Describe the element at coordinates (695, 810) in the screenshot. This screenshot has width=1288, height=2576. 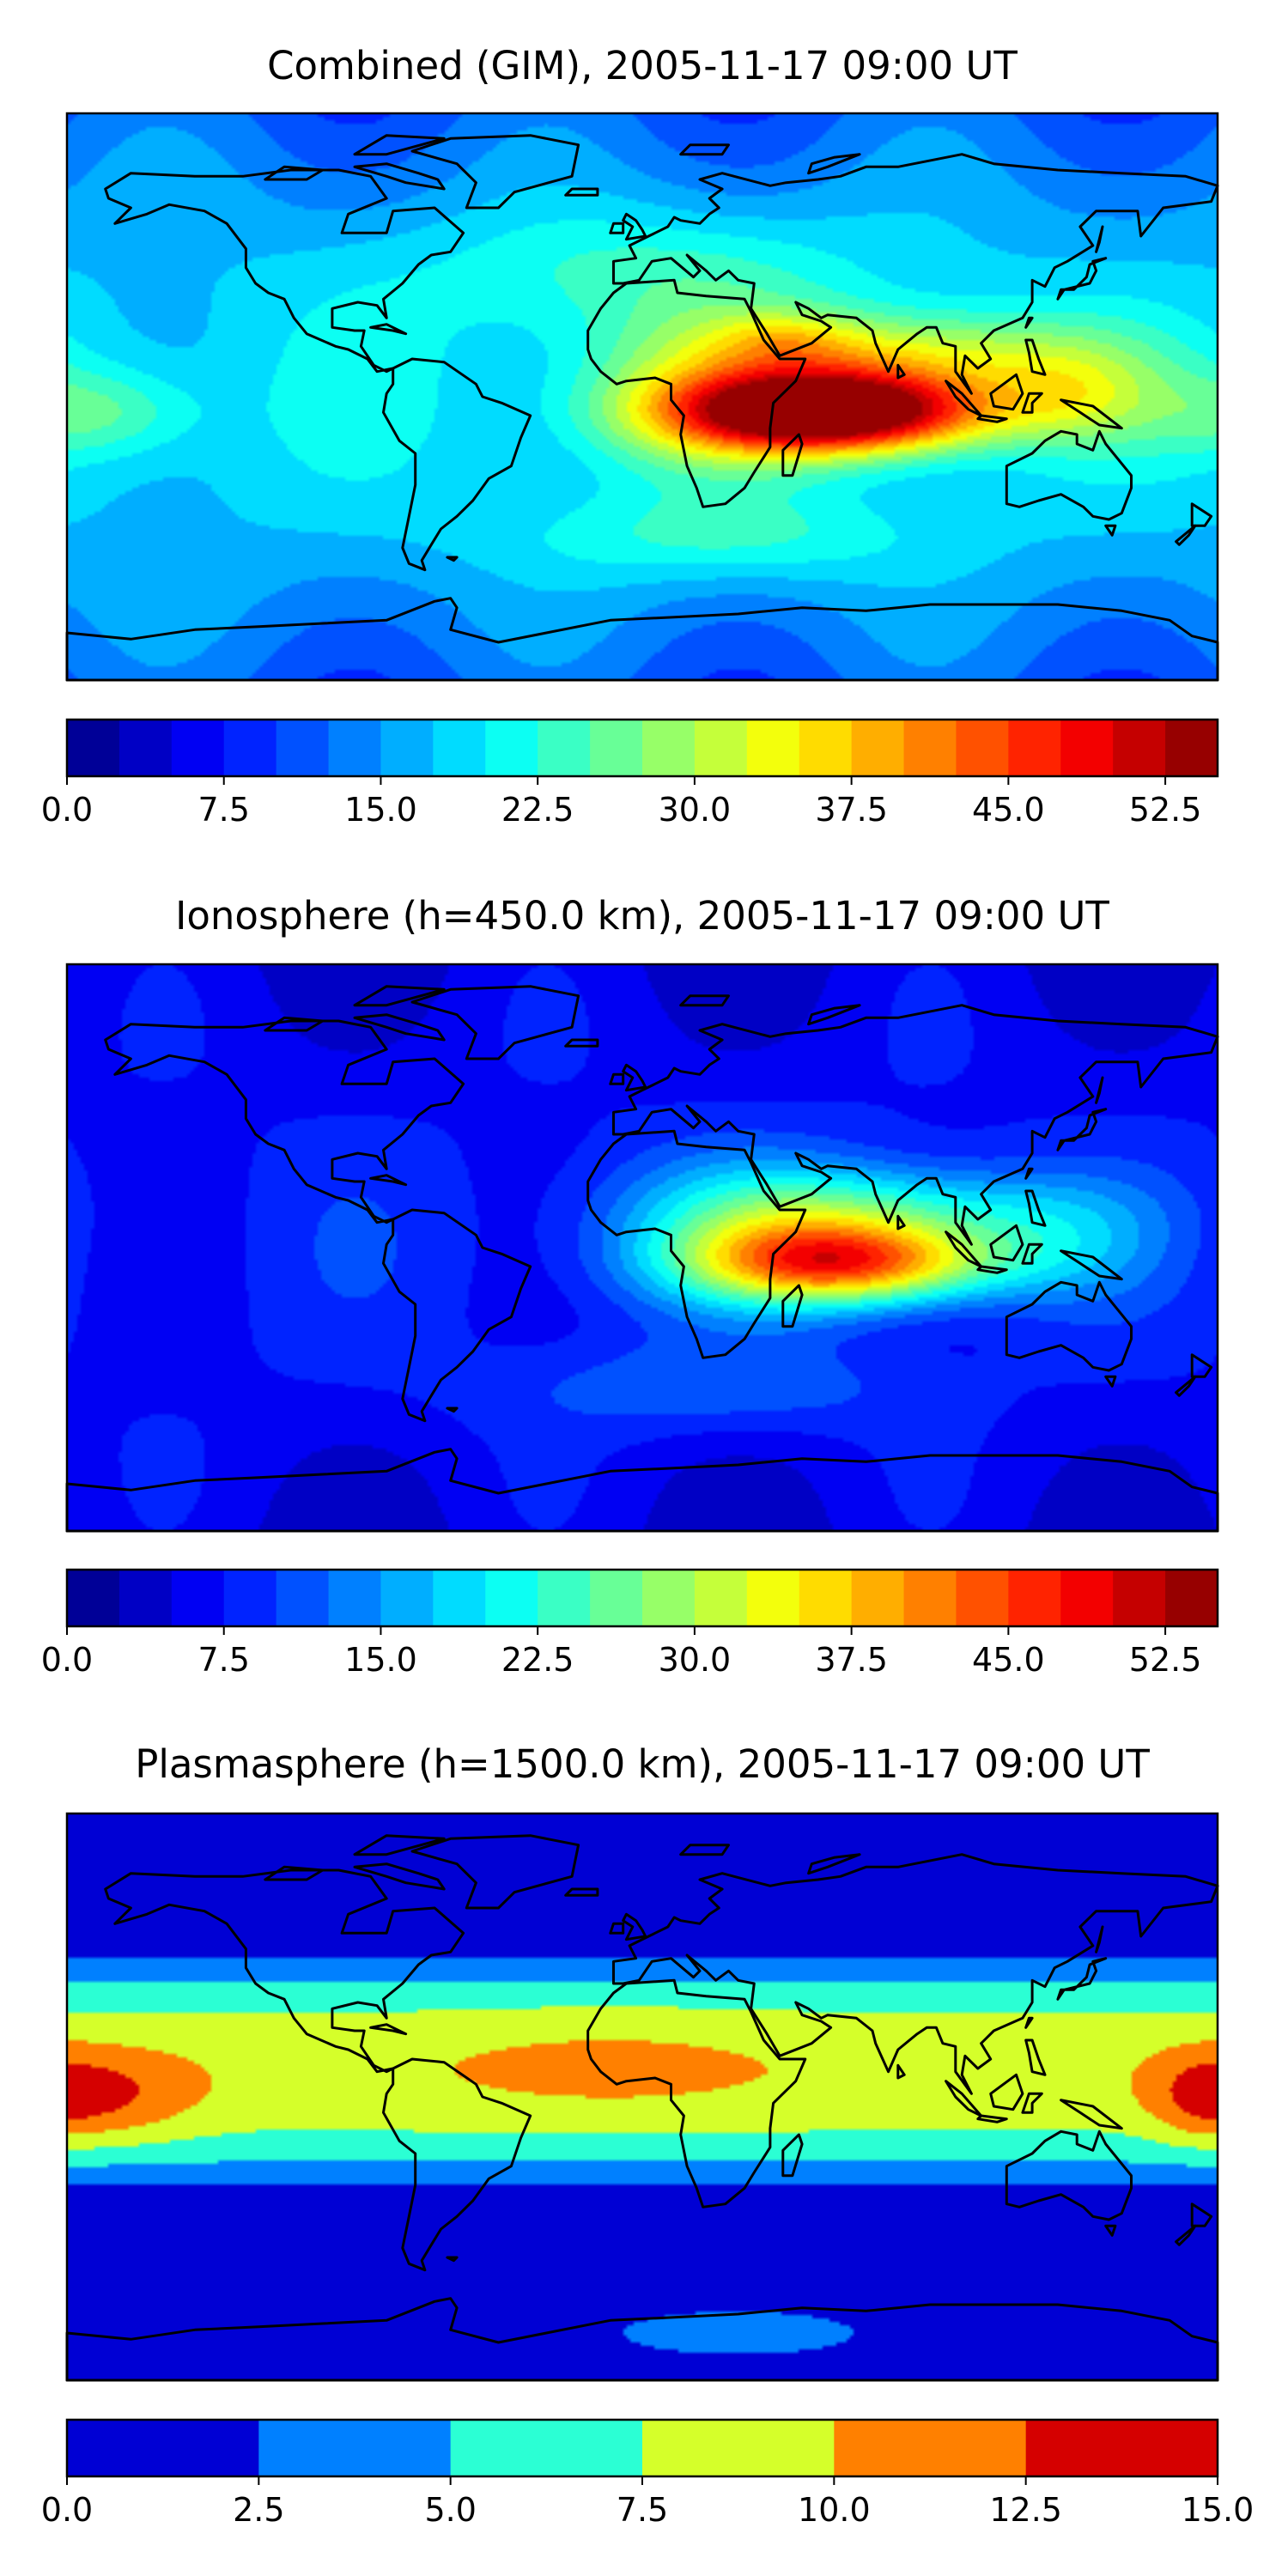
I see `colorbar-tick-label: 30.0` at that location.